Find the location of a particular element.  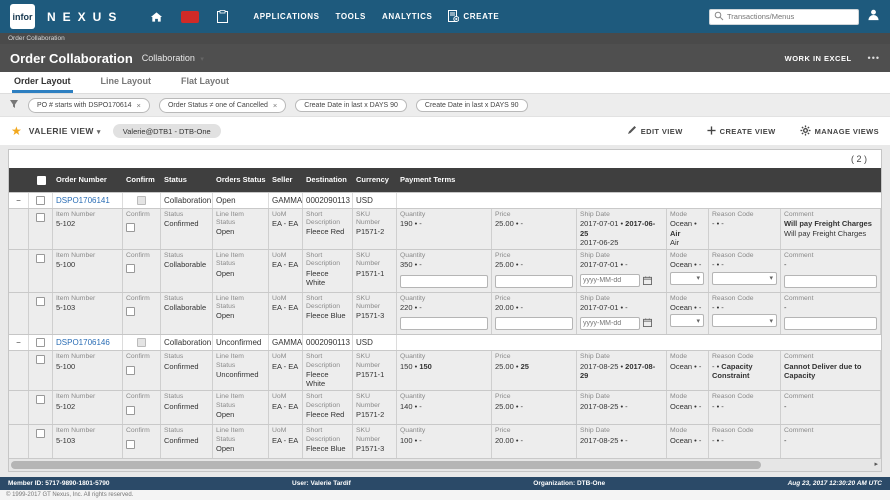

infor-logo: infor is located at coordinates (22, 16).